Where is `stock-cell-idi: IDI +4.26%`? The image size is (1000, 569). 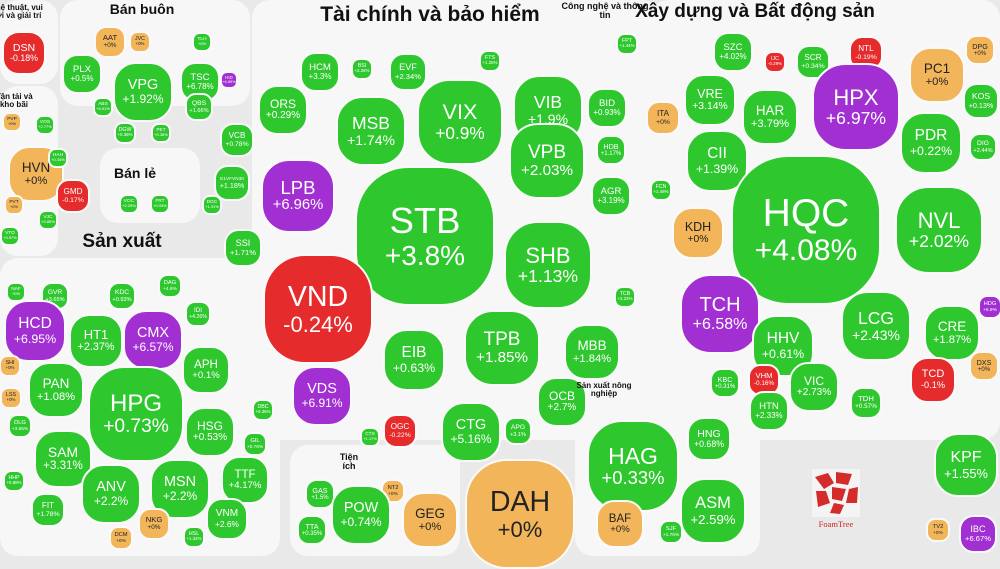
stock-cell-idi: IDI +4.26% is located at coordinates (198, 314).